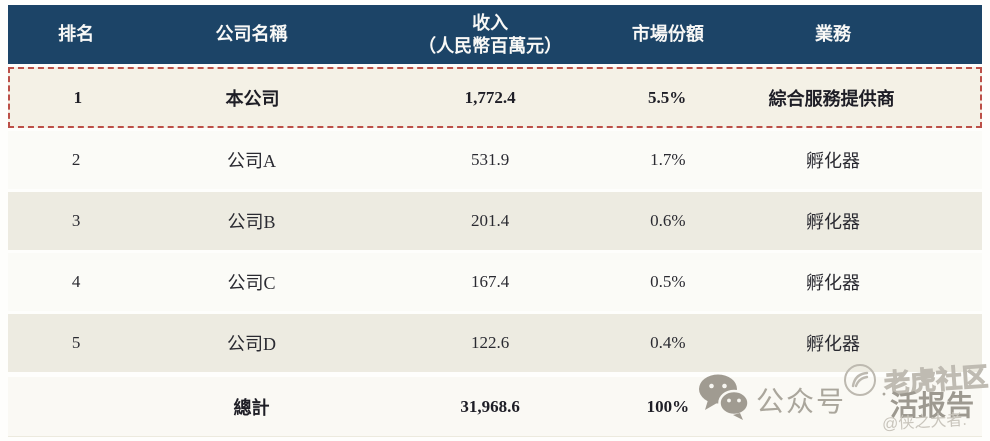 This screenshot has height=441, width=990. I want to click on table-row-company-c: 4 公司C 167.4 0.5% 孵化器, so click(495, 282).